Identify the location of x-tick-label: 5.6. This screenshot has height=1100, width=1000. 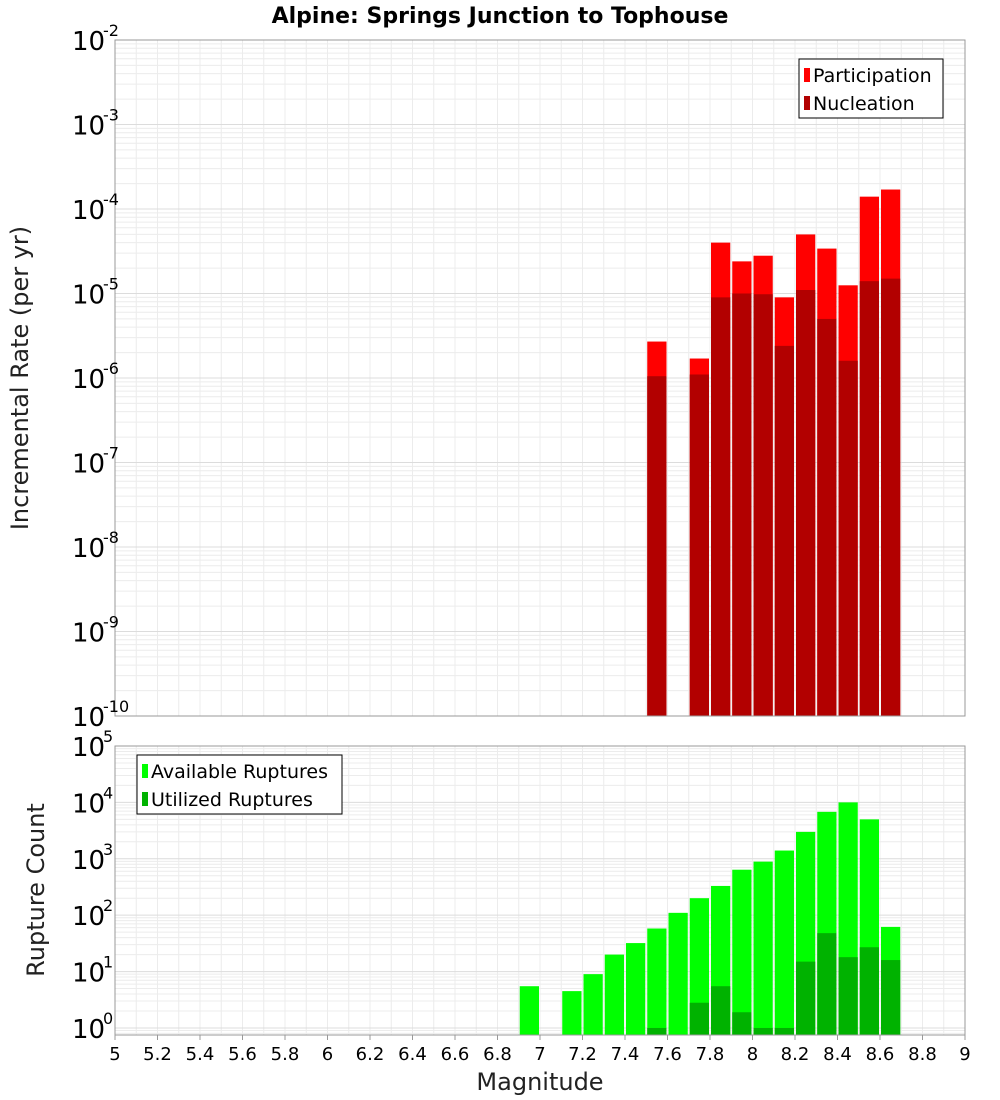
(242, 1054).